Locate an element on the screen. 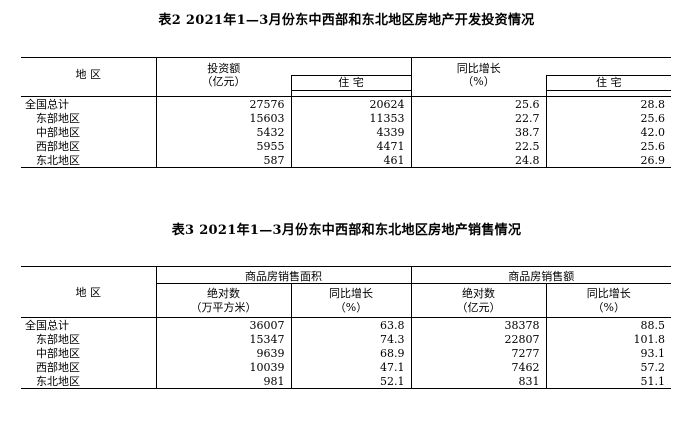  growth-residential-value: 42.0 is located at coordinates (608, 132).